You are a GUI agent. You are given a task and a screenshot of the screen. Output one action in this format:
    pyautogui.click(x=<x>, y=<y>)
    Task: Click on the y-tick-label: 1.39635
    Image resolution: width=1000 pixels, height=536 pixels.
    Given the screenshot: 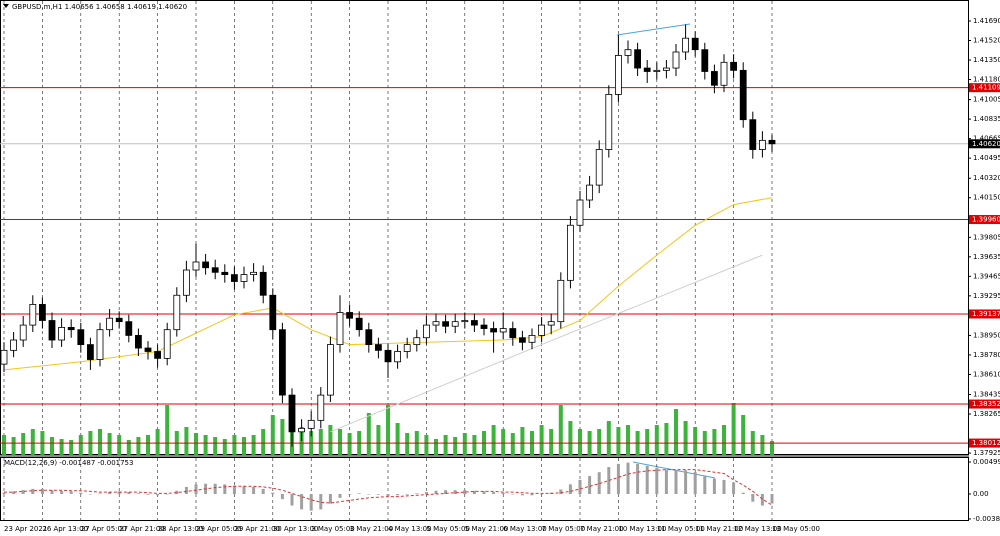 What is the action you would take?
    pyautogui.click(x=986, y=257)
    